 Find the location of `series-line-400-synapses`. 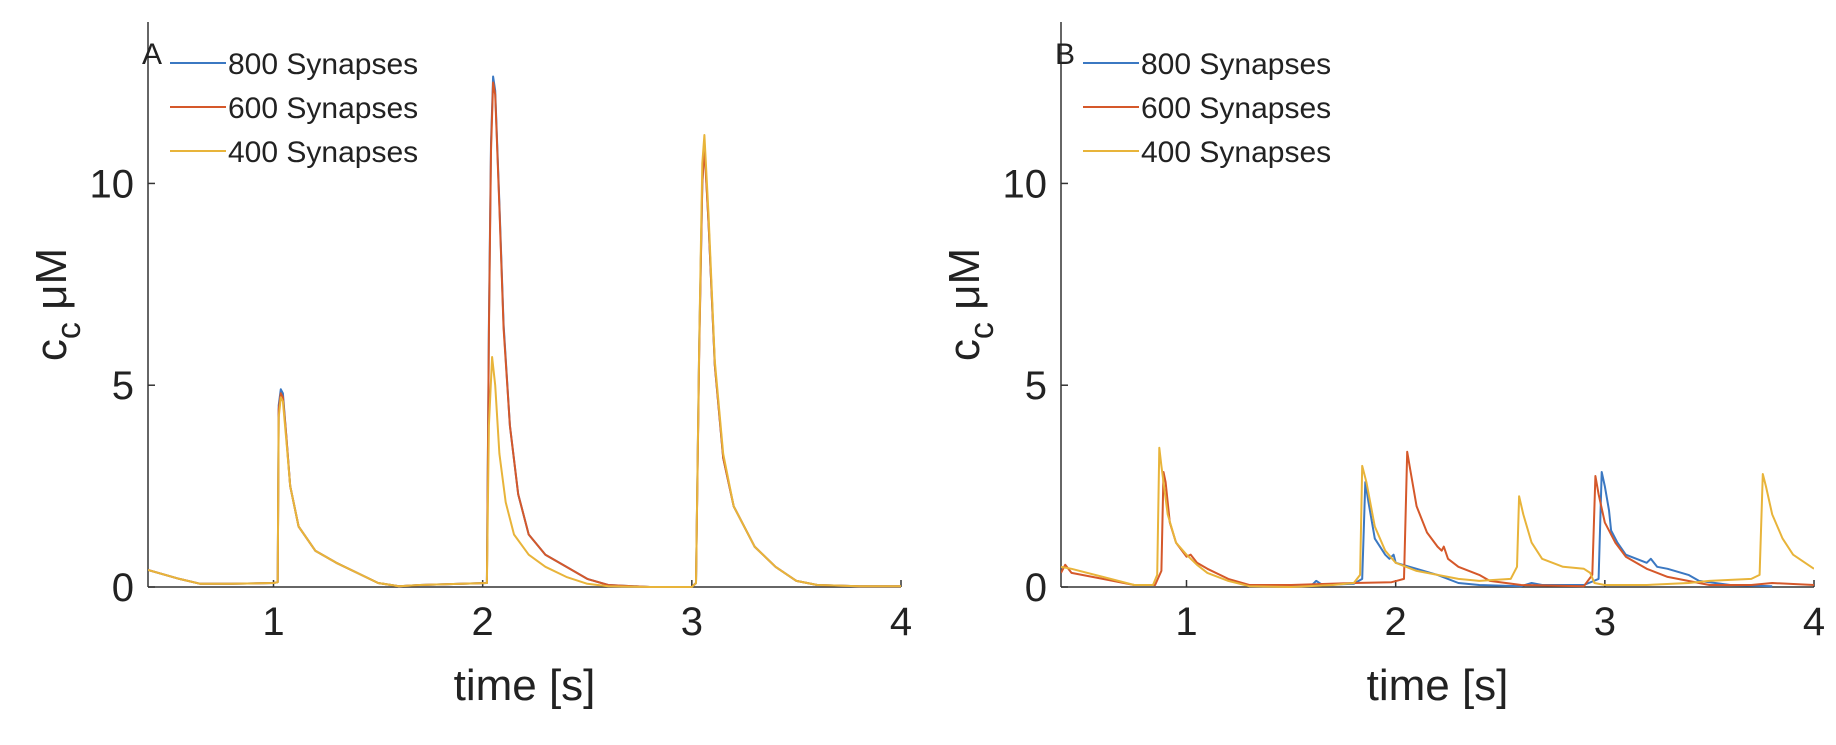

series-line-400-synapses is located at coordinates (1437, 517).